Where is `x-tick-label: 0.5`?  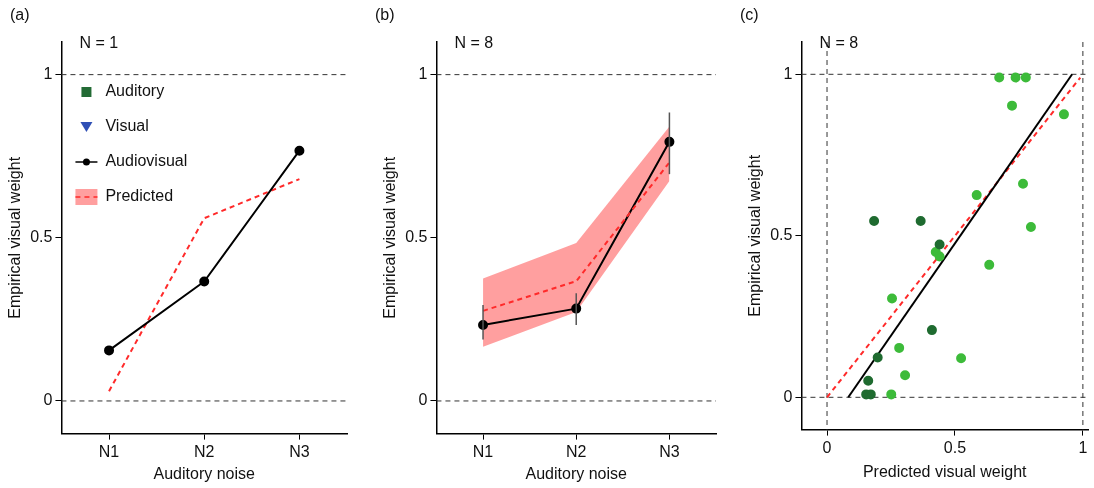 x-tick-label: 0.5 is located at coordinates (955, 447).